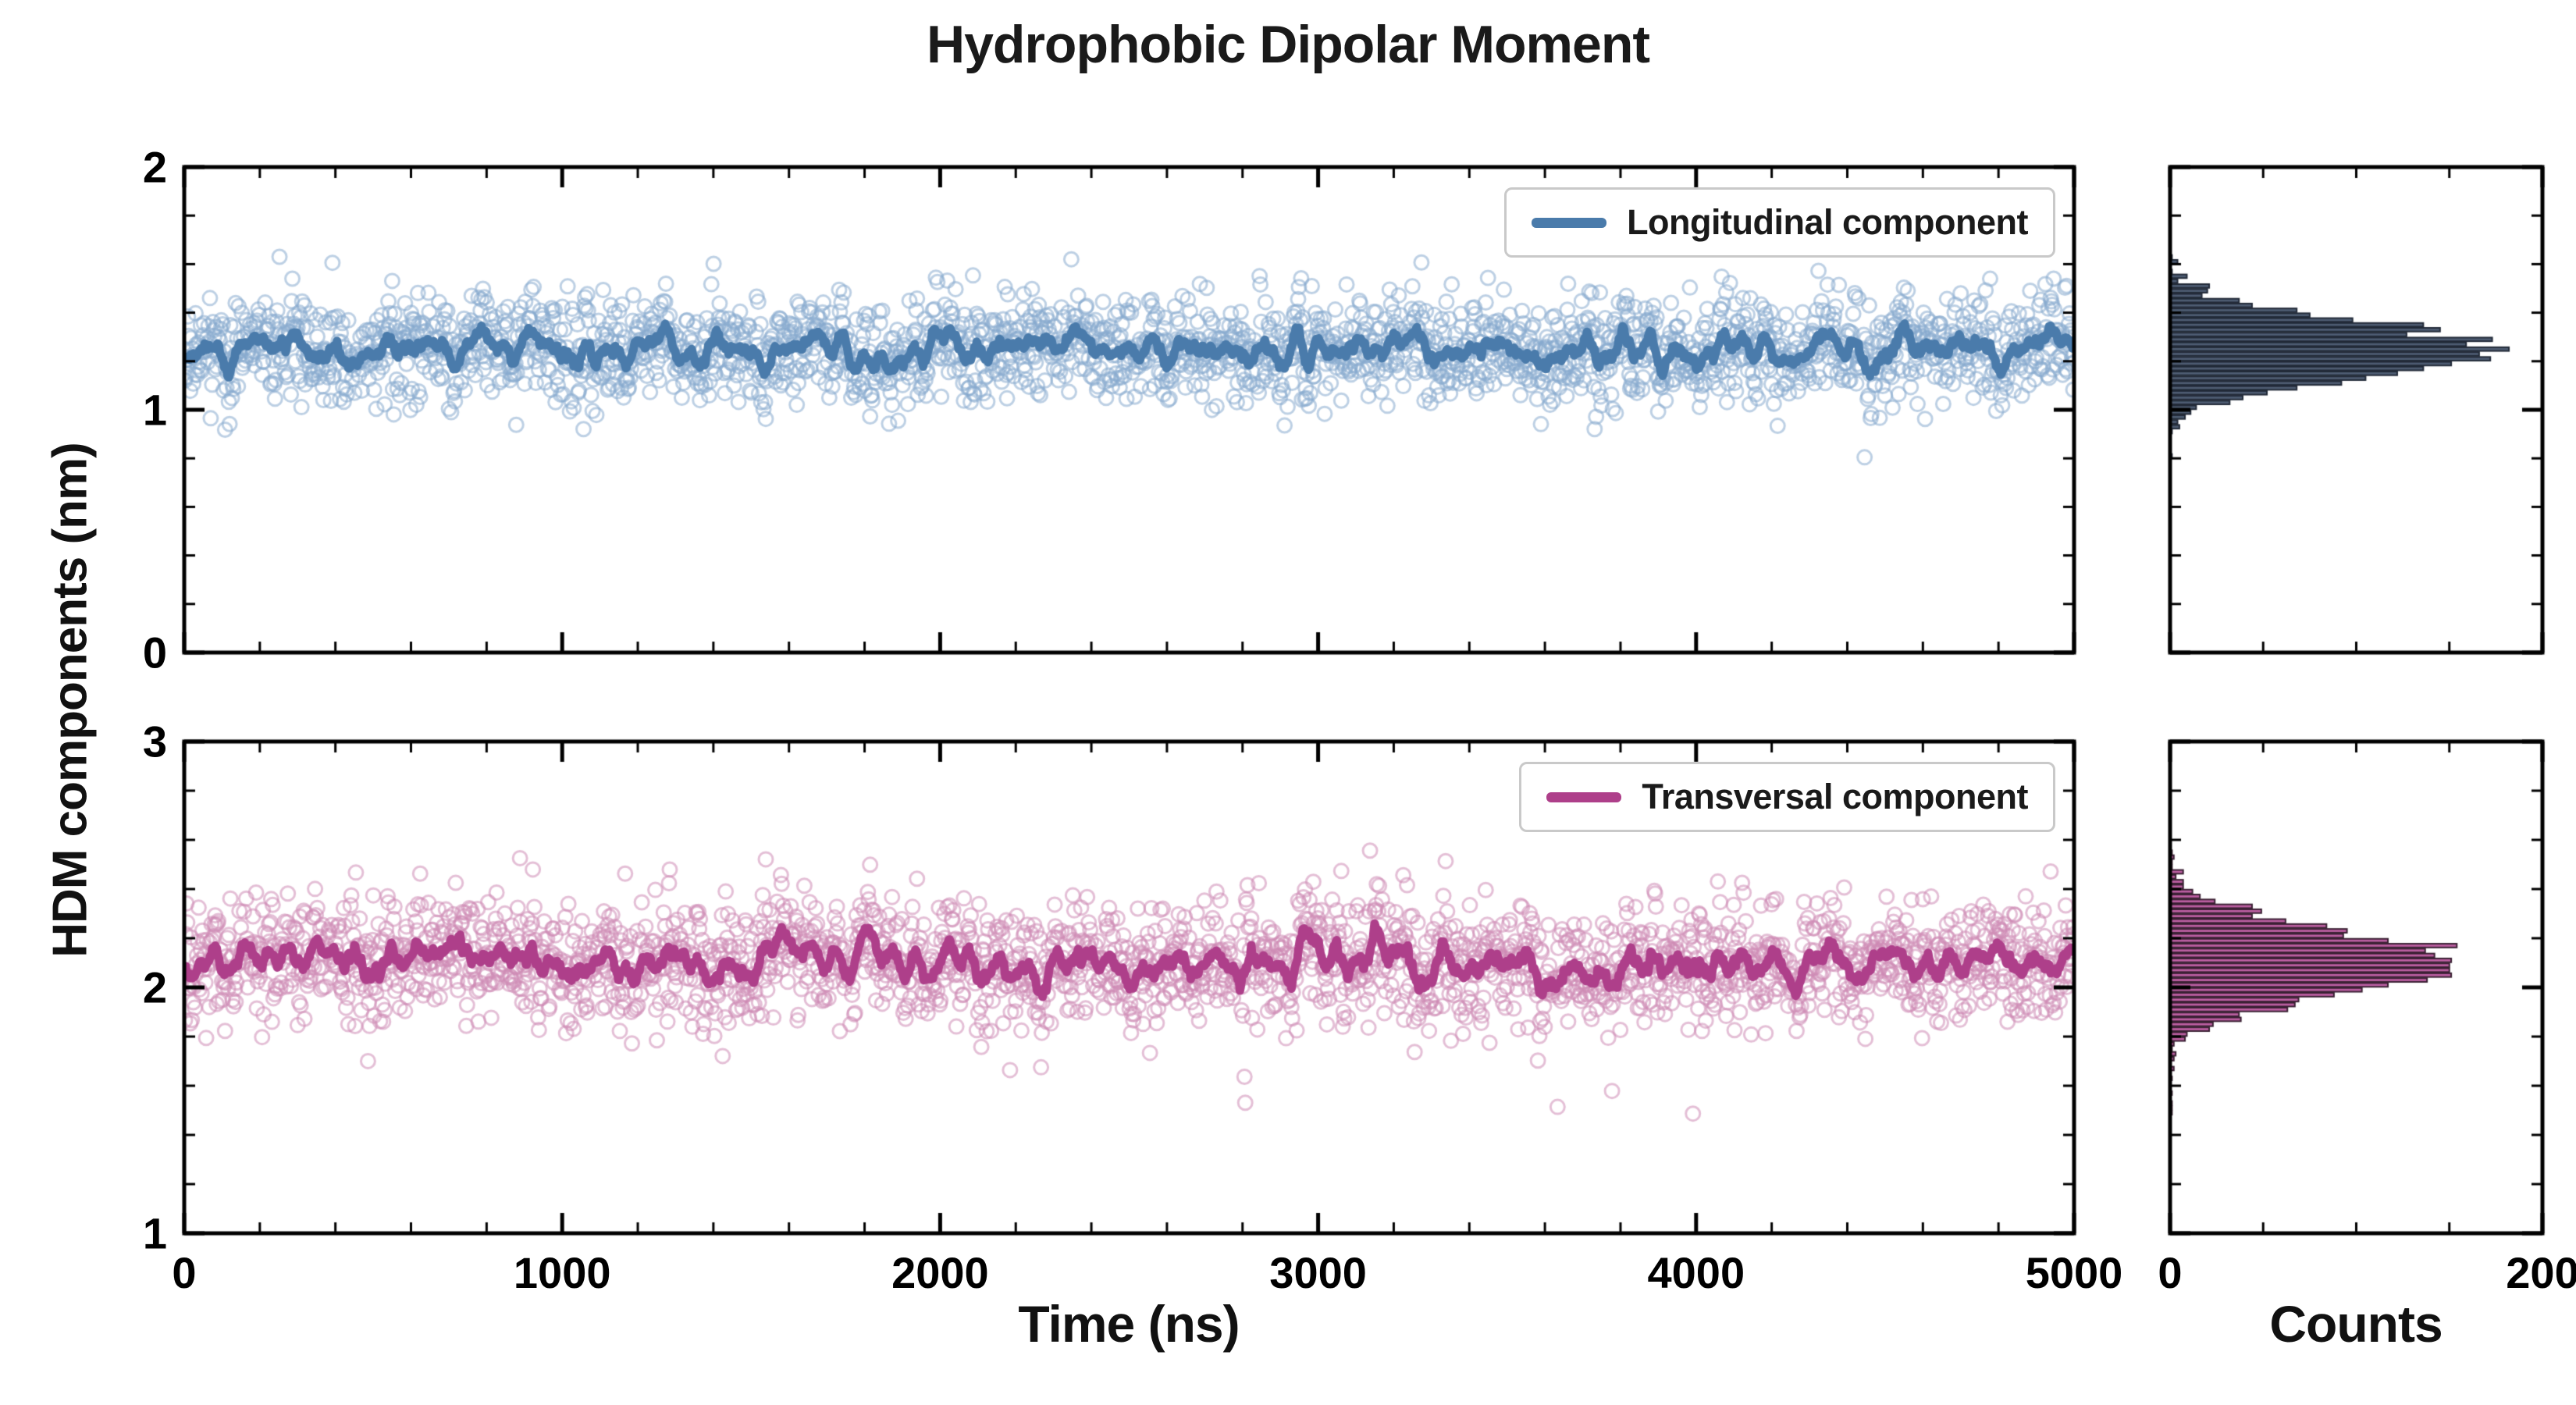 The height and width of the screenshot is (1405, 2576). What do you see at coordinates (2349, 410) in the screenshot?
I see `longitudinal-histogram` at bounding box center [2349, 410].